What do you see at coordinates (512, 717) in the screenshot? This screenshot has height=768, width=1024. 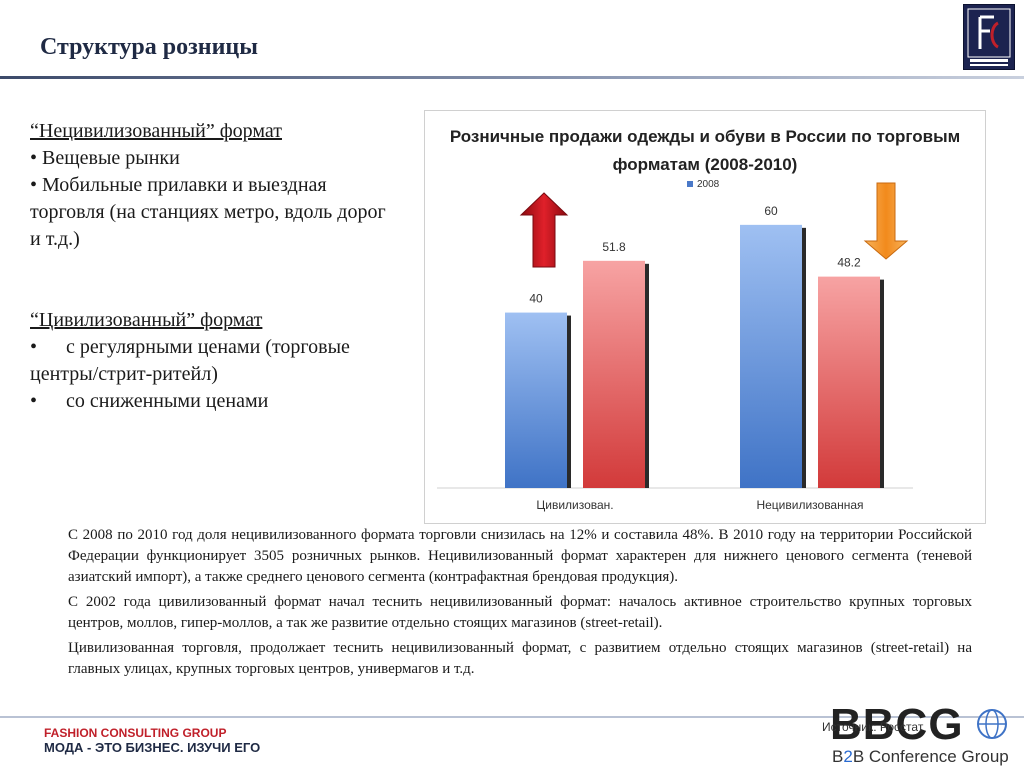 I see `footer-rule` at bounding box center [512, 717].